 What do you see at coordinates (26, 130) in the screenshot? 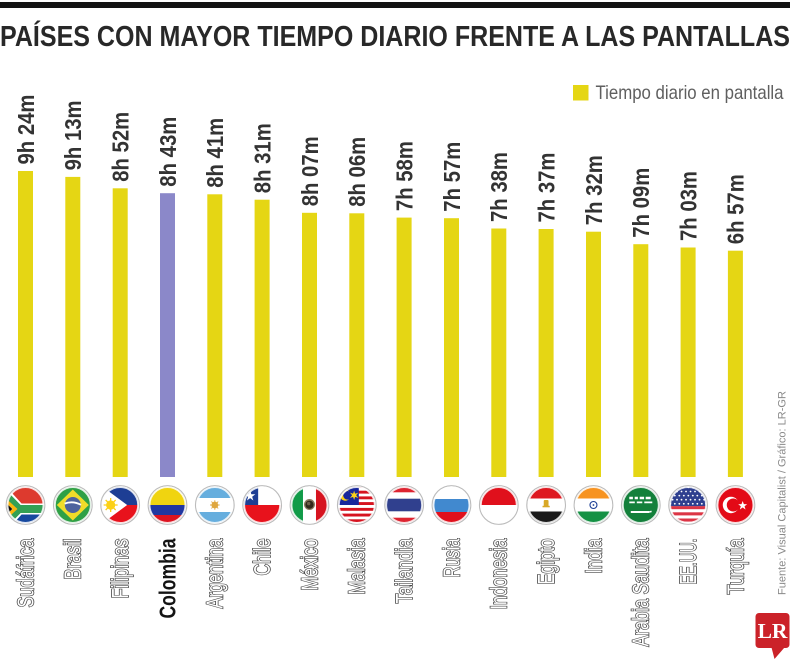
I see `svg-text: 9h 24m` at bounding box center [26, 130].